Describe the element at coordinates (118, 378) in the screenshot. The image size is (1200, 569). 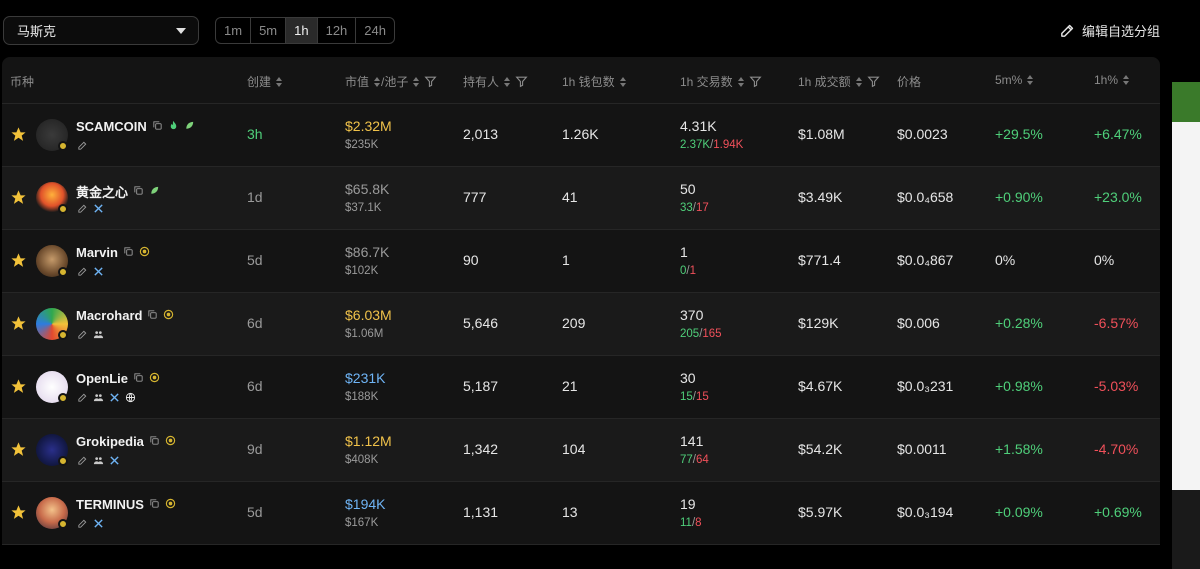
I see `token-name: OpenLie` at that location.